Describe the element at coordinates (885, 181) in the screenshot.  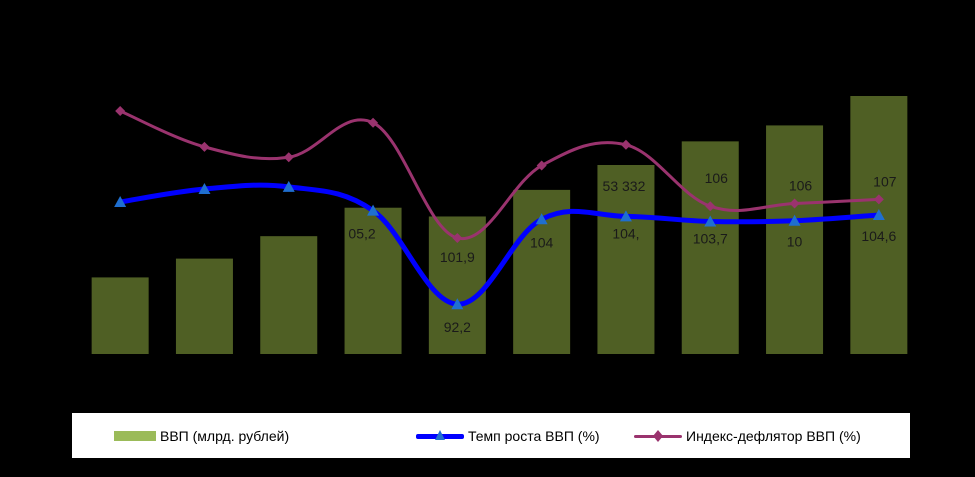
I see `data-label-deflator-9: 107` at that location.